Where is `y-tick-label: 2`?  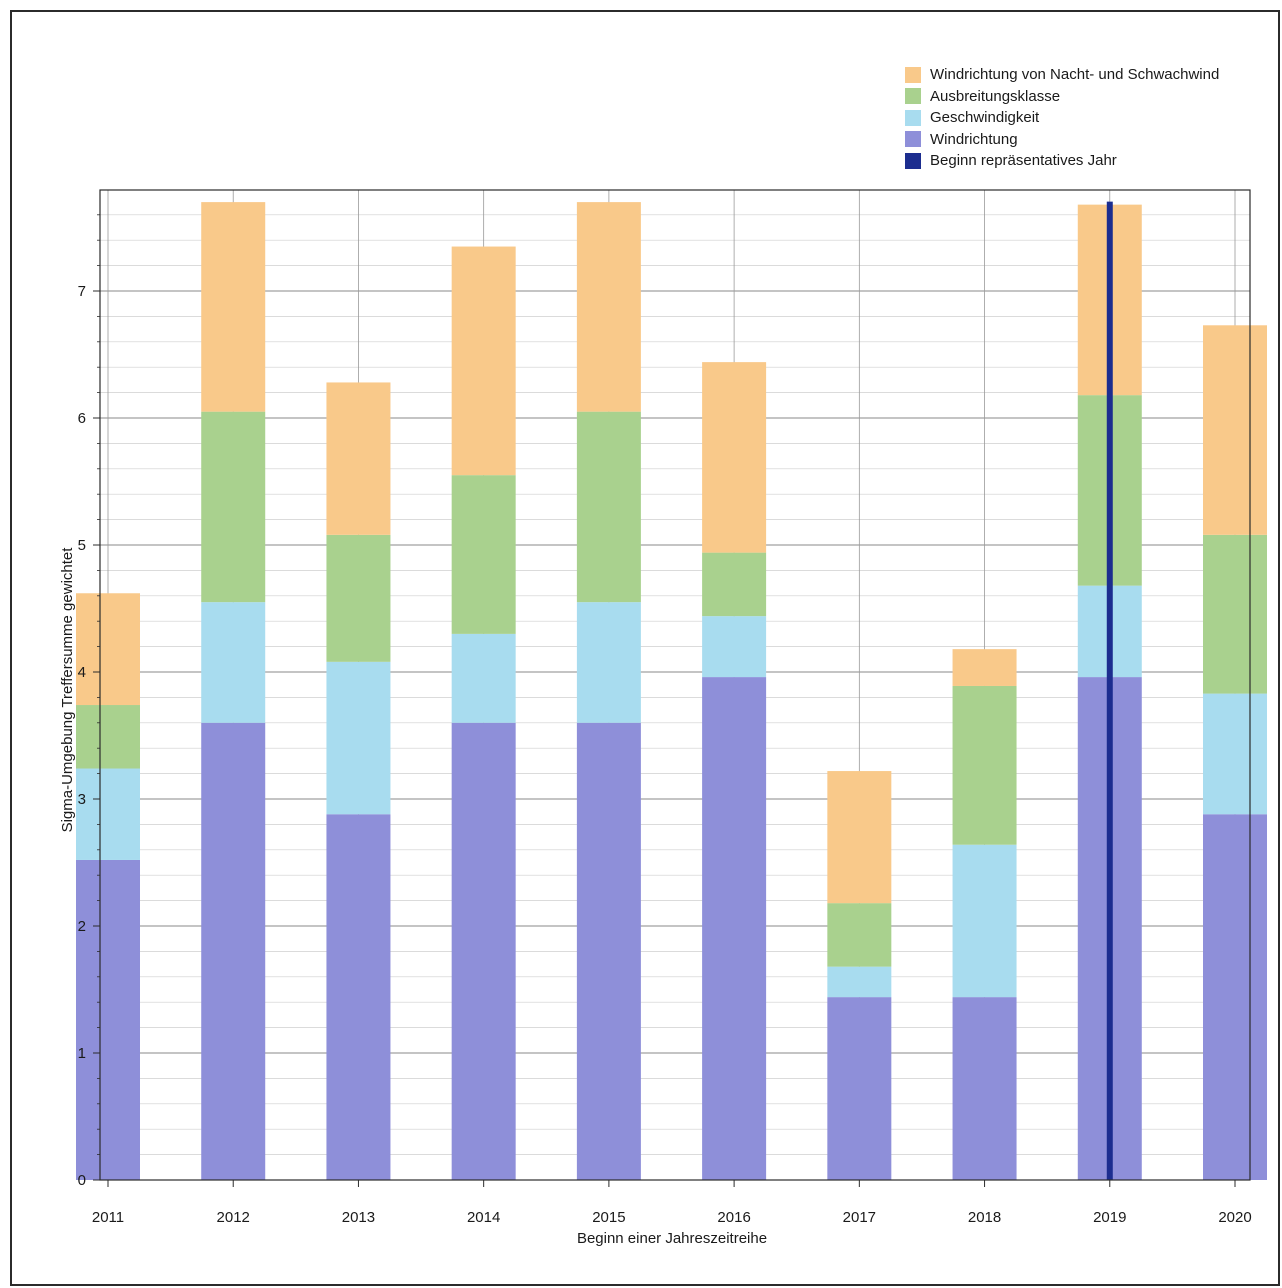
y-tick-label: 2 is located at coordinates (82, 926).